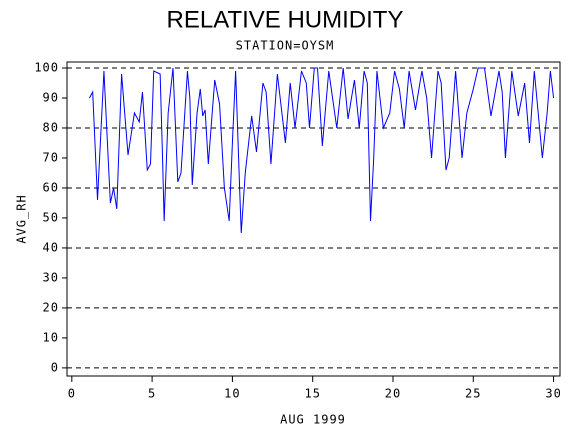  What do you see at coordinates (51, 277) in the screenshot?
I see `y-tick-label: 30` at bounding box center [51, 277].